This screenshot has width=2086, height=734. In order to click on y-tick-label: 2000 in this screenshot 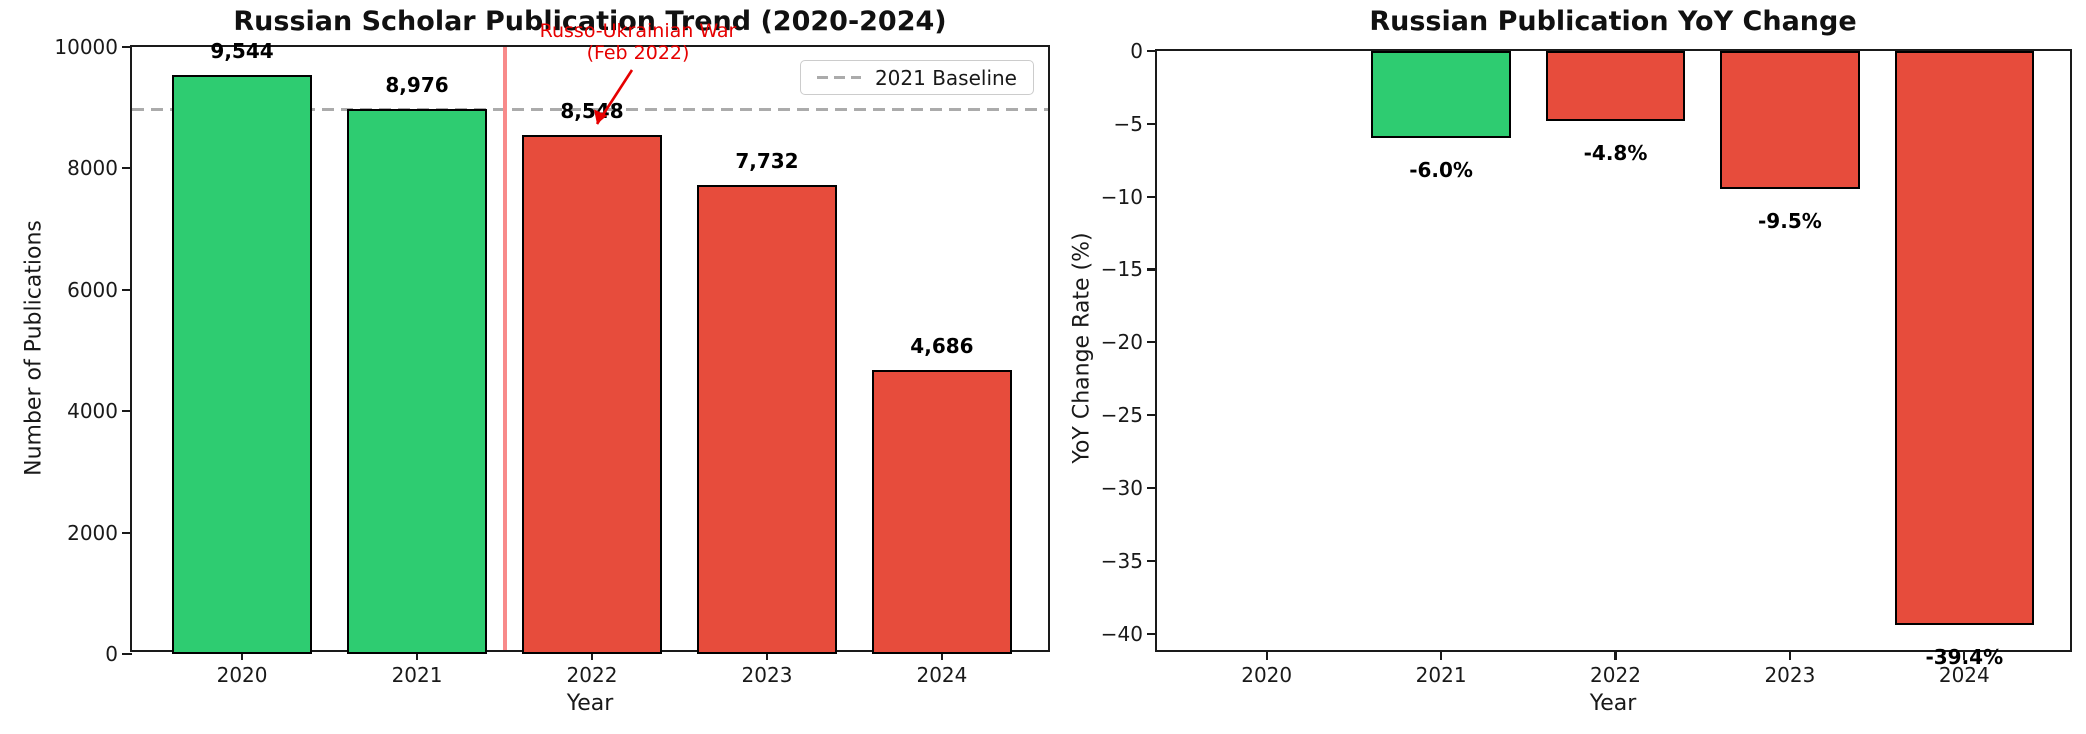, I will do `click(92, 532)`.